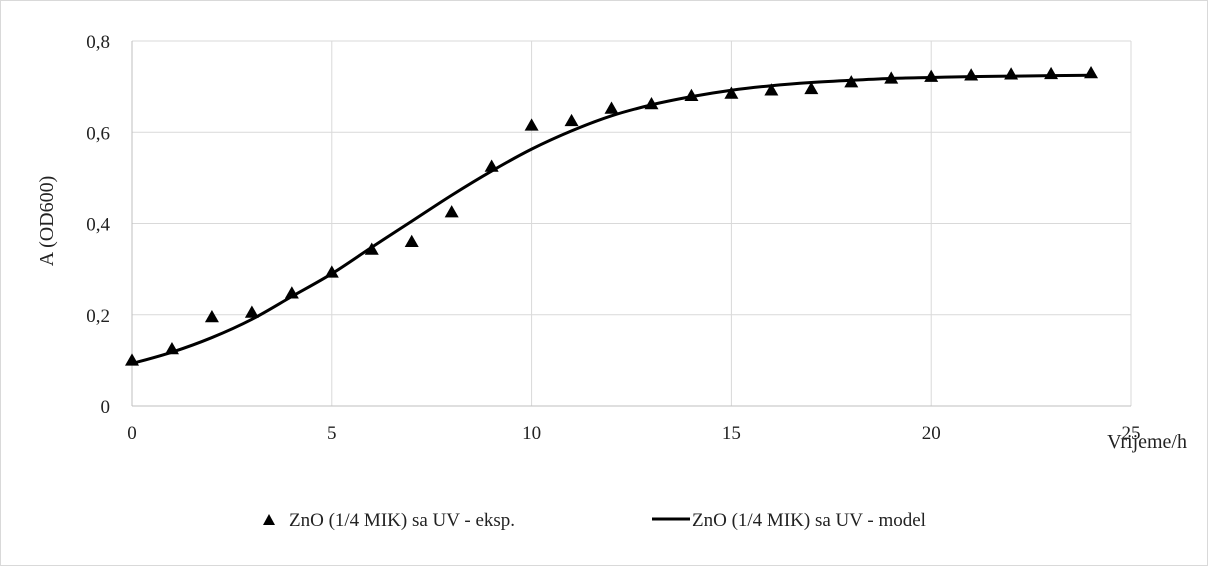  Describe the element at coordinates (269, 519) in the screenshot. I see `legend-marker-triangle` at that location.